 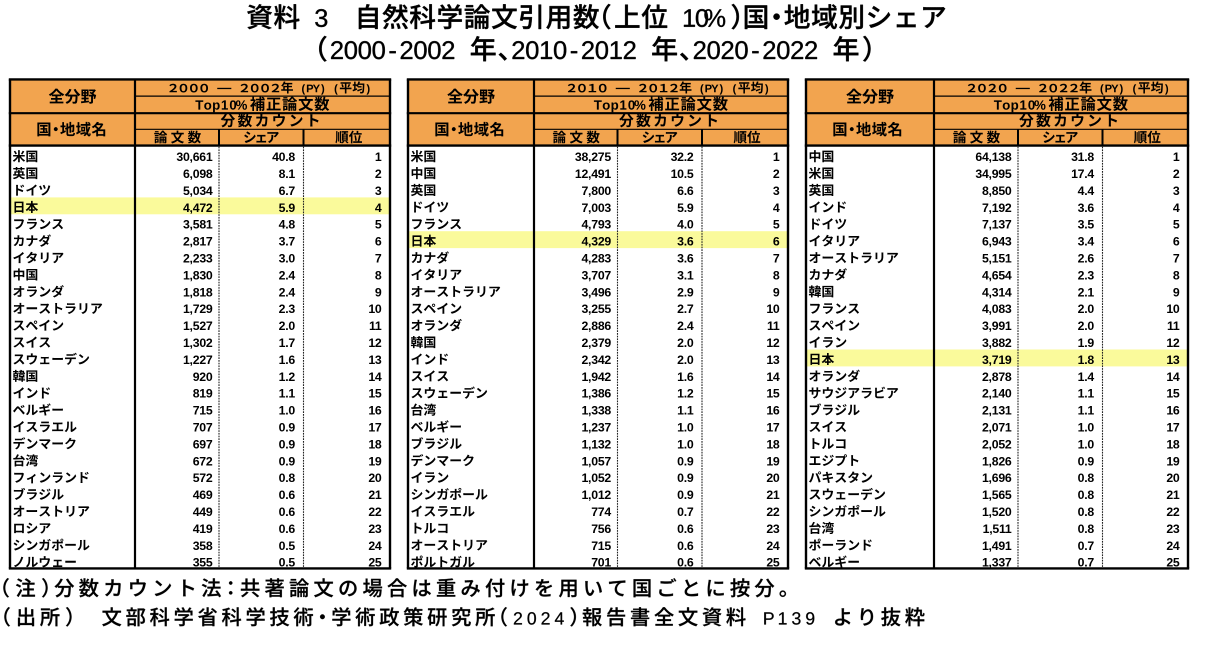 What do you see at coordinates (997, 208) in the screenshot?
I see `svg-text: 7,192` at bounding box center [997, 208].